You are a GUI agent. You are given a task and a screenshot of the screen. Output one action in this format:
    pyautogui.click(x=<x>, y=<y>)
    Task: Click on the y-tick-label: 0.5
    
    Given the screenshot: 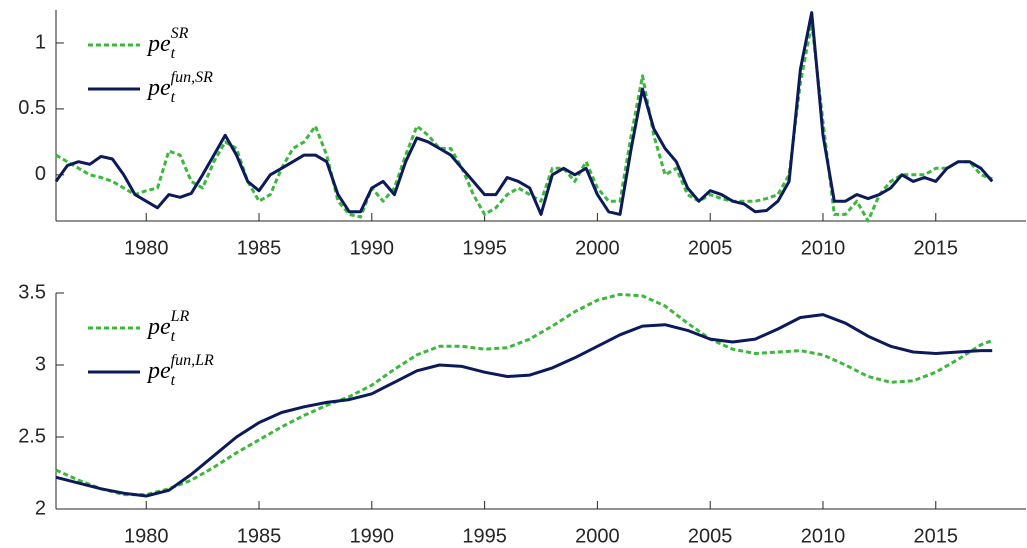 What is the action you would take?
    pyautogui.click(x=32, y=108)
    